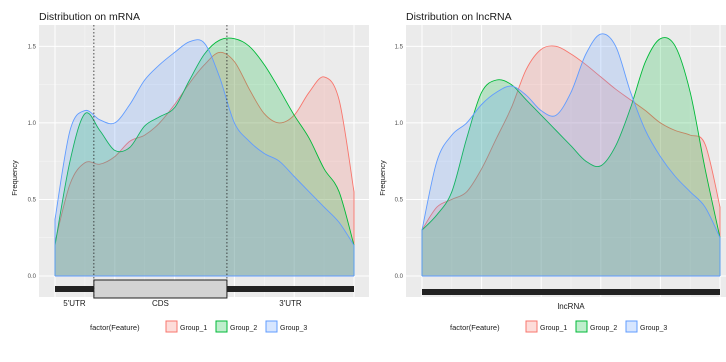 The width and height of the screenshot is (726, 362). What do you see at coordinates (32, 162) in the screenshot?
I see `mrna-y-ticks: 0.0 0.5 1.0 1.5` at bounding box center [32, 162].